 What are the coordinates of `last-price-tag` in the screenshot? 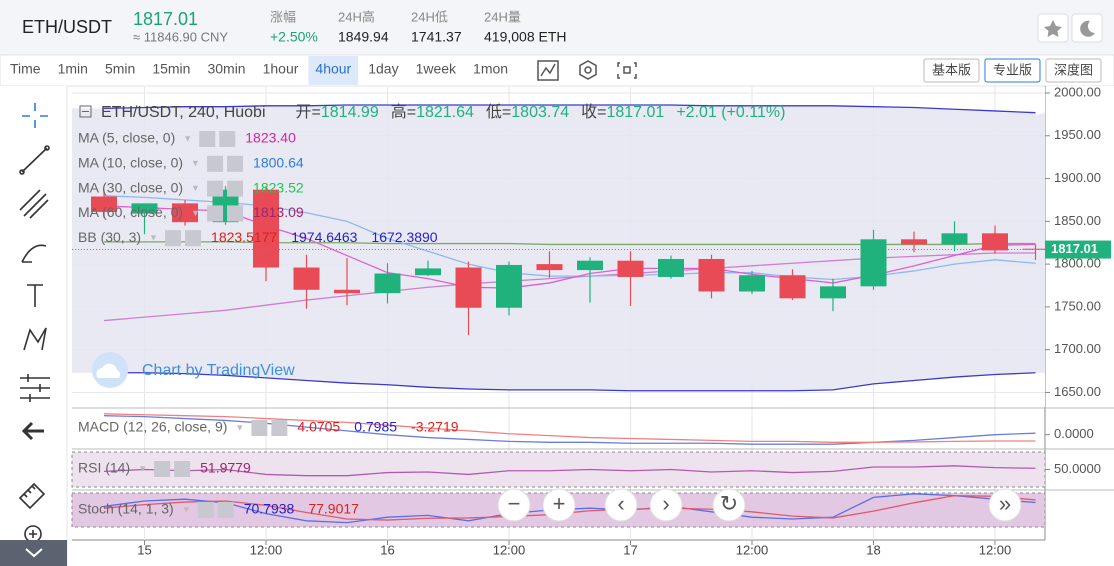 It's located at (1078, 249).